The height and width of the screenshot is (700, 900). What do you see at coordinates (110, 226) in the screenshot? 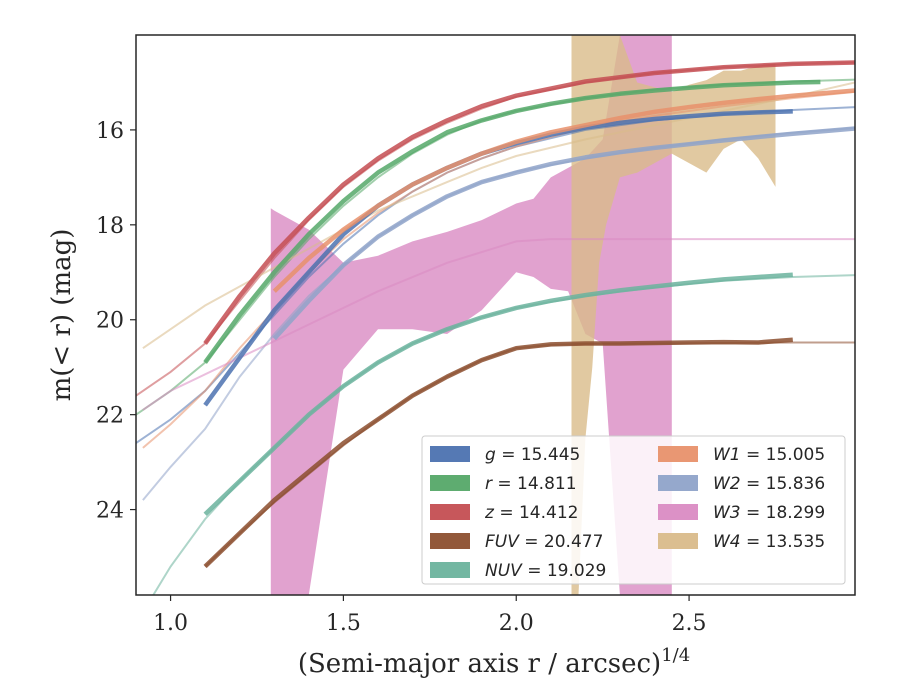
I see `y-tick-label: 18` at bounding box center [110, 226].